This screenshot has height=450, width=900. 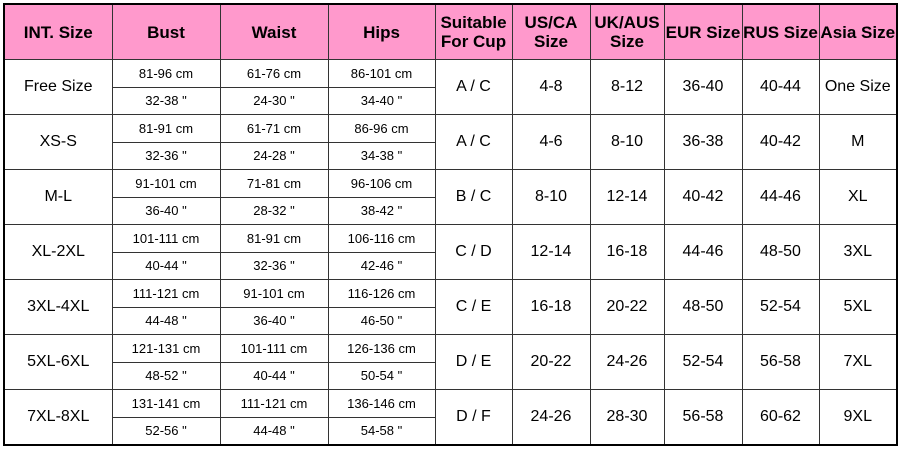 What do you see at coordinates (166, 320) in the screenshot?
I see `bust-in-cell: 44-48 "` at bounding box center [166, 320].